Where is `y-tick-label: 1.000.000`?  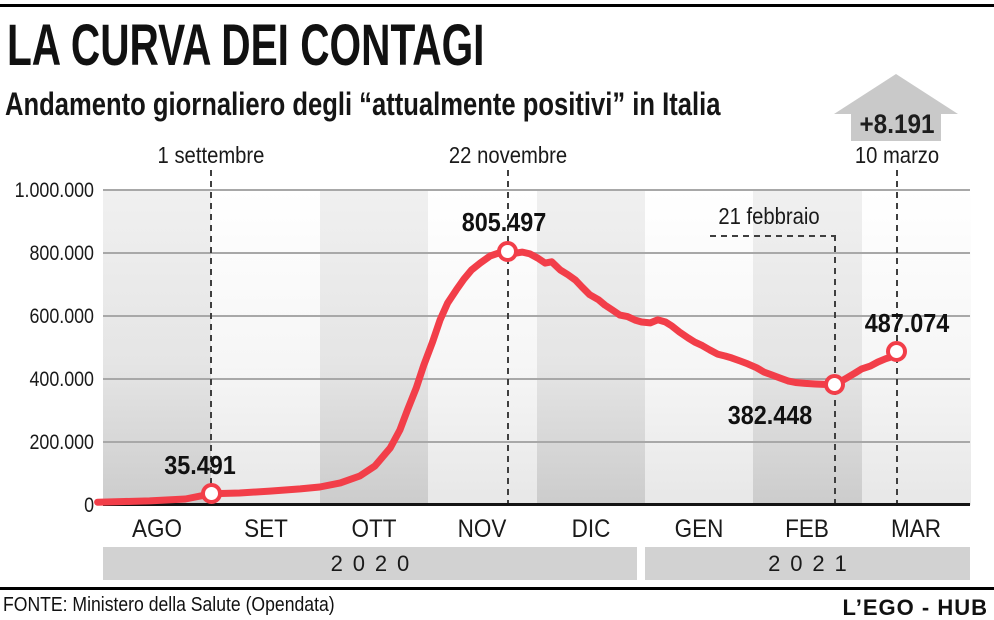
y-tick-label: 1.000.000 is located at coordinates (54, 190).